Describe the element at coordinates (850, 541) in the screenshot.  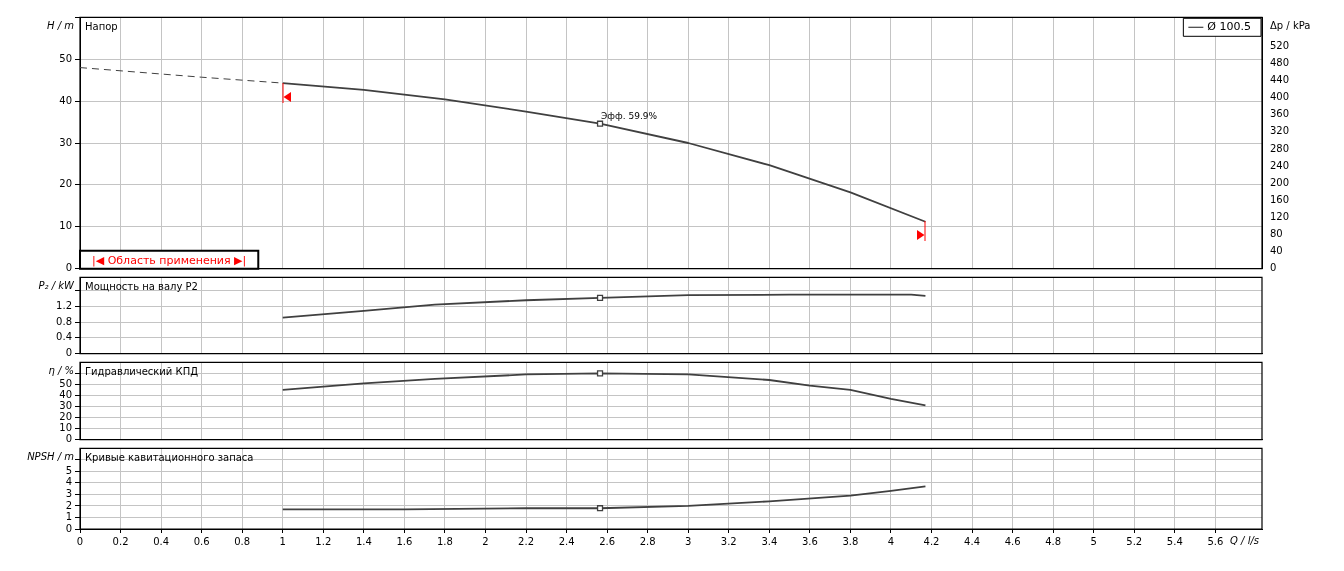
I see `x-tick-label: 3.8` at that location.